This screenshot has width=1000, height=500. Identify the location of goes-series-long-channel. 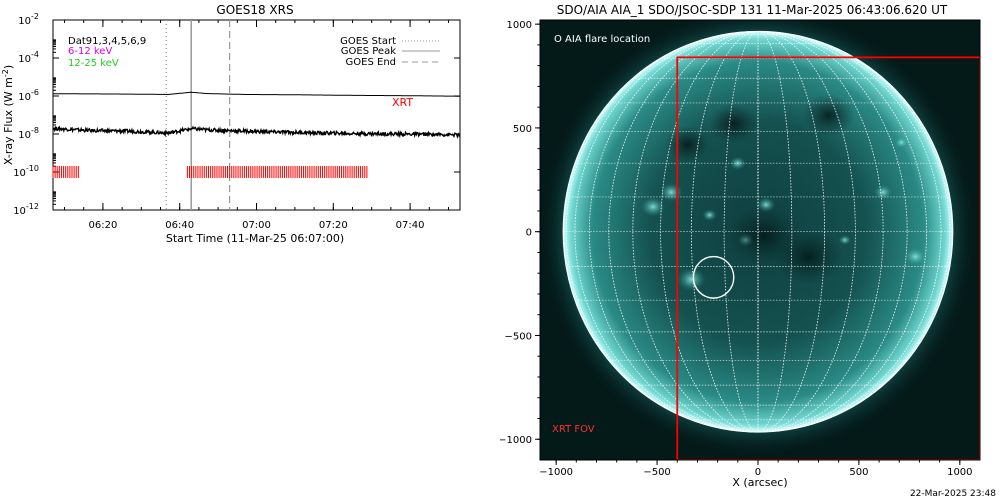
(256, 94).